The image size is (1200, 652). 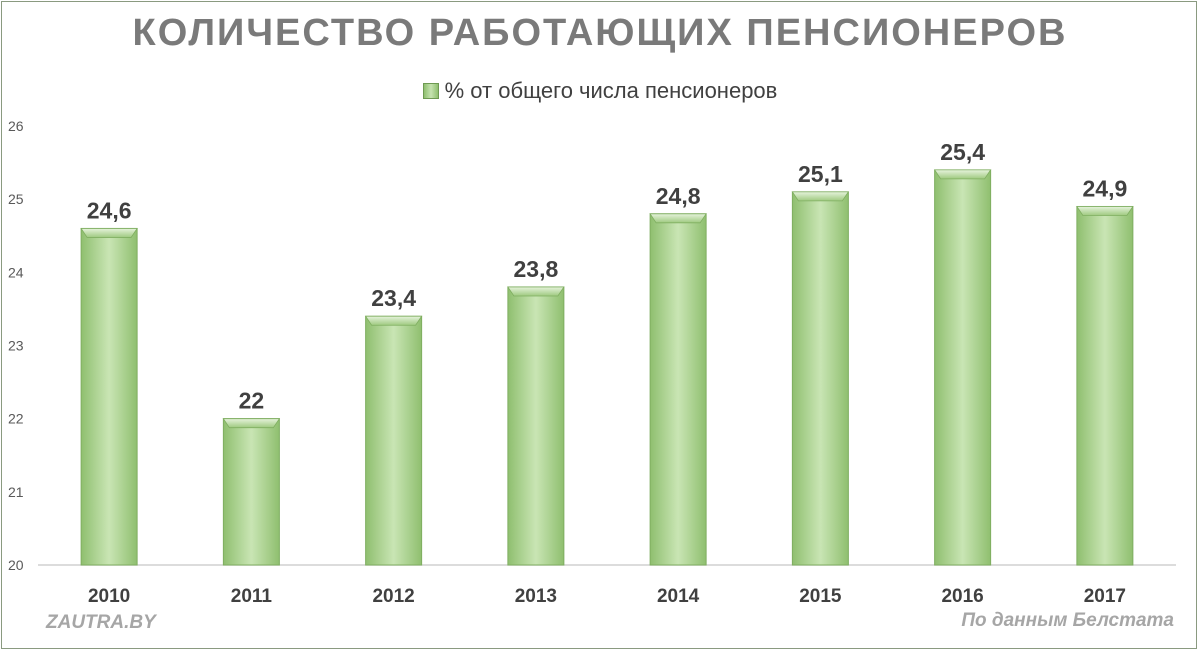 What do you see at coordinates (101, 622) in the screenshot?
I see `site-credit: ZAUTRA.BY` at bounding box center [101, 622].